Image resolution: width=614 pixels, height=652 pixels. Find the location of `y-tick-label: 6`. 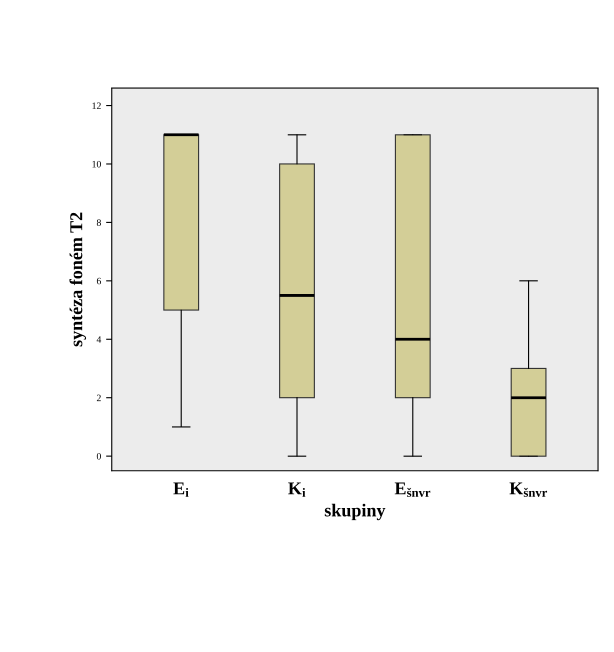

y-tick-label: 6 is located at coordinates (99, 281).